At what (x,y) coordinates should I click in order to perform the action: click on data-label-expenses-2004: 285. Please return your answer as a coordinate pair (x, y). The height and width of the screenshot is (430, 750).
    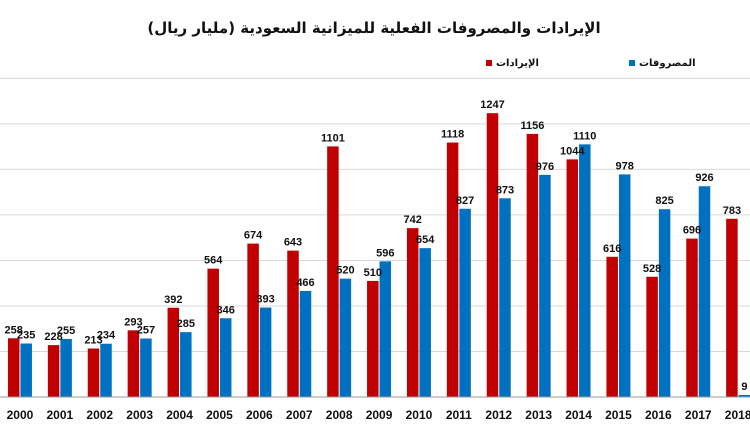
    Looking at the image, I should click on (186, 324).